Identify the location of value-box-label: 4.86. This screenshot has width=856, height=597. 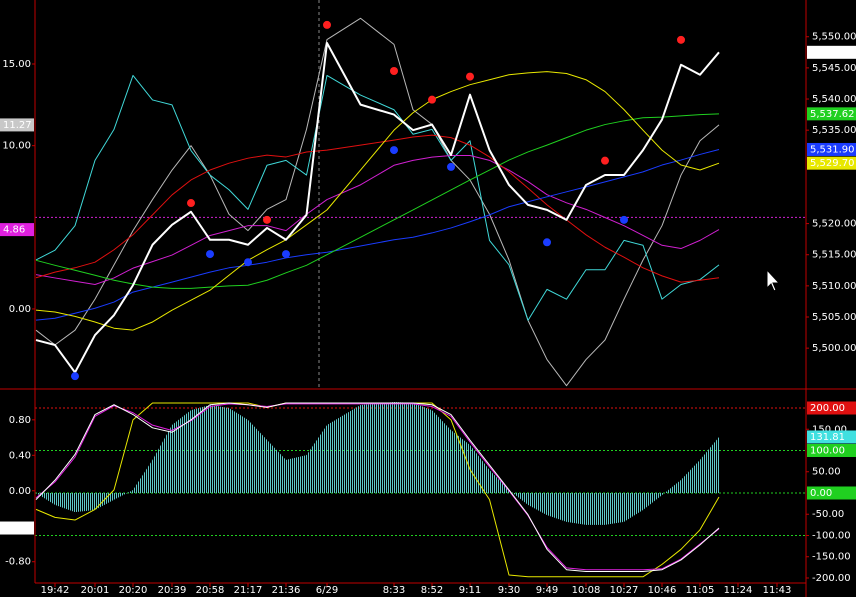
(14, 230).